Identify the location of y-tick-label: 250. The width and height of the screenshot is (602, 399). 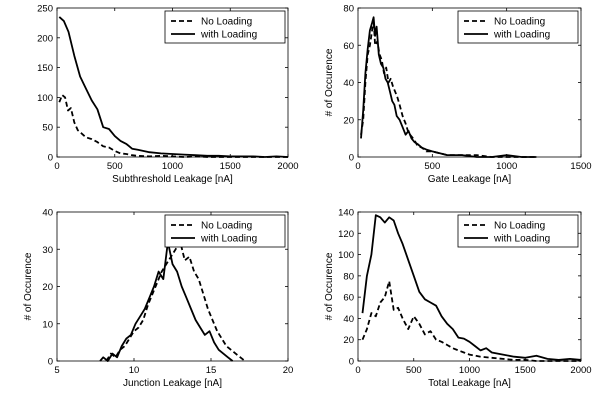
(45, 9).